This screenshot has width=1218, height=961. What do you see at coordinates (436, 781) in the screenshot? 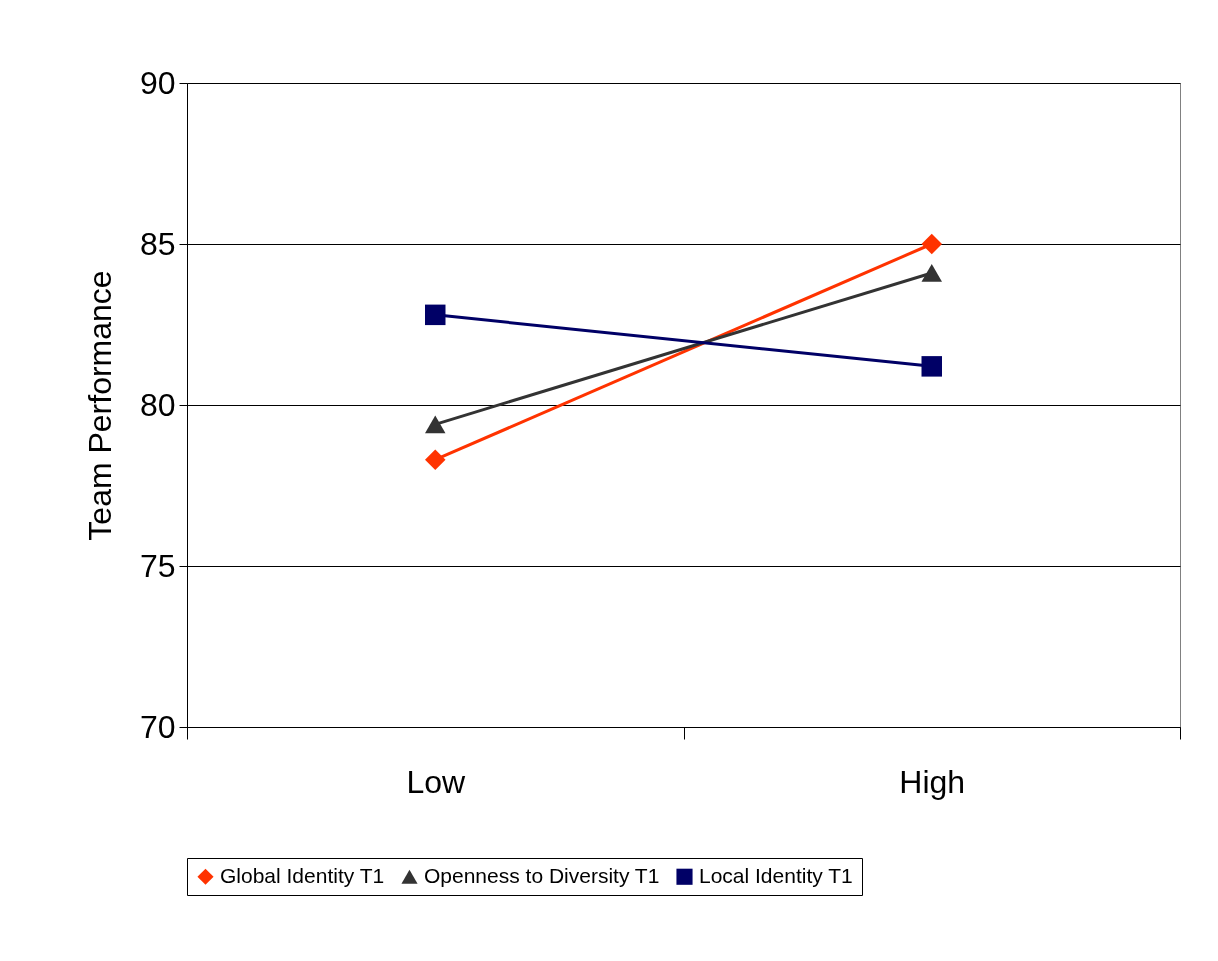
I see `x-tick-label: Low` at bounding box center [436, 781].